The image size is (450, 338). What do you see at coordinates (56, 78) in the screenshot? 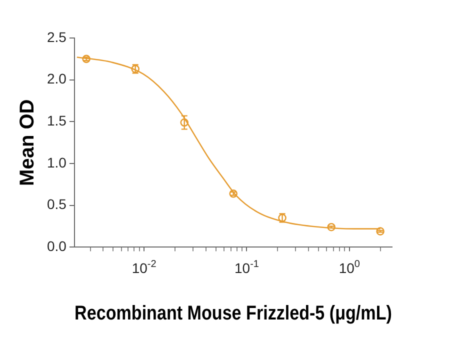
I see `y-tick-label: 2.0` at bounding box center [56, 78].